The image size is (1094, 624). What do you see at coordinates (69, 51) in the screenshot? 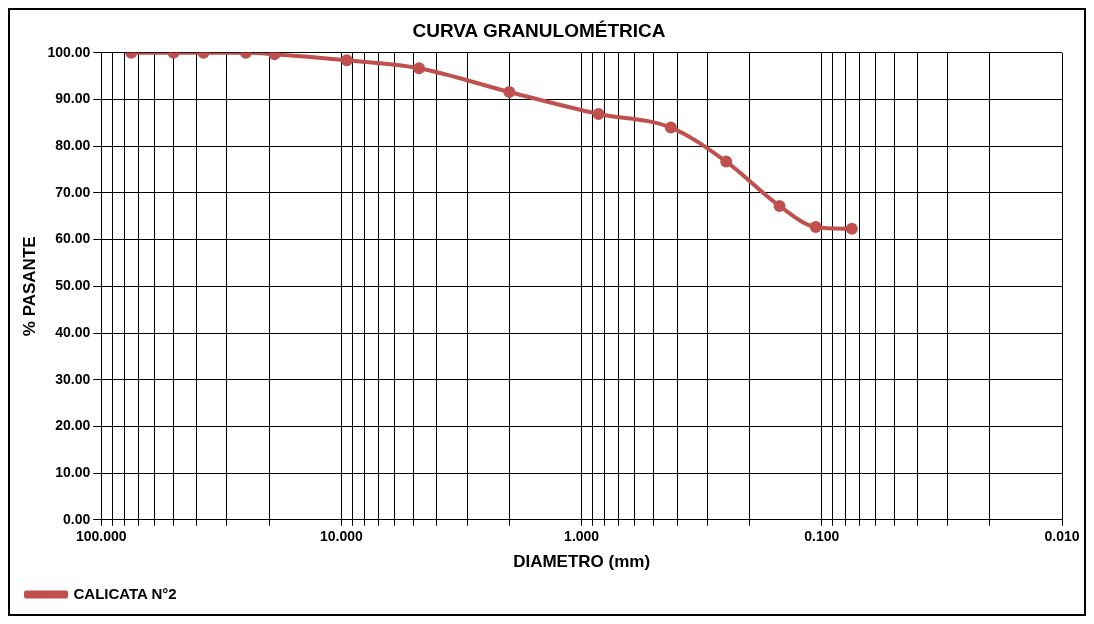
I see `y-tick-label: 100.00` at bounding box center [69, 51].